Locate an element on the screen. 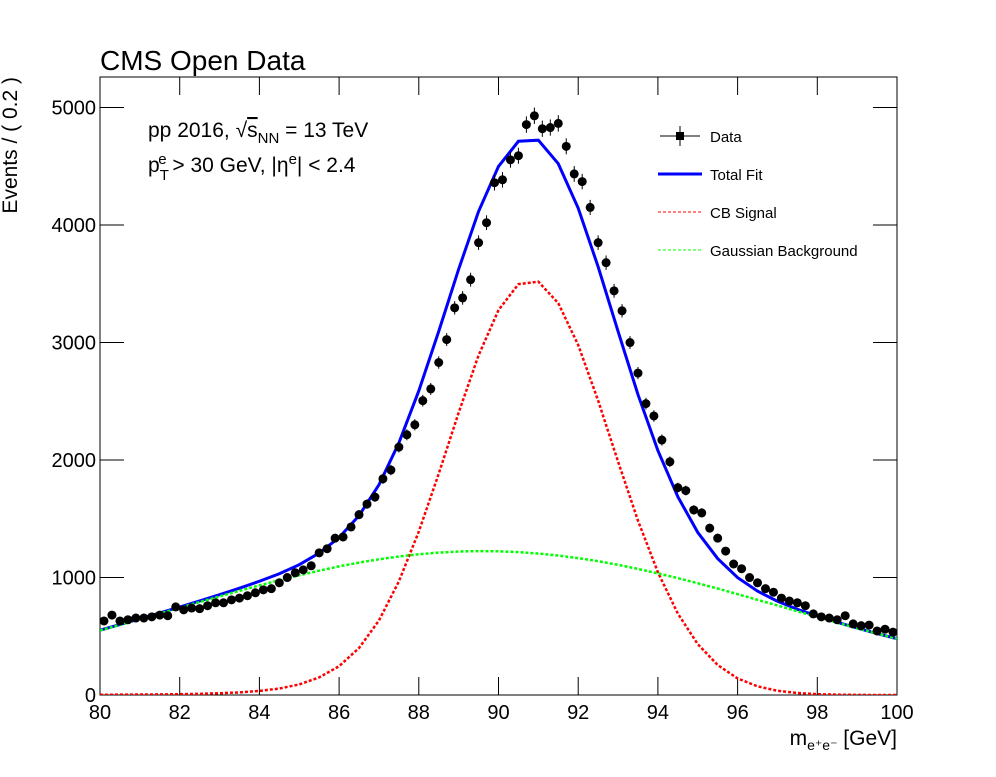  annotation-text: > 30 GeV, |η is located at coordinates (228, 165).